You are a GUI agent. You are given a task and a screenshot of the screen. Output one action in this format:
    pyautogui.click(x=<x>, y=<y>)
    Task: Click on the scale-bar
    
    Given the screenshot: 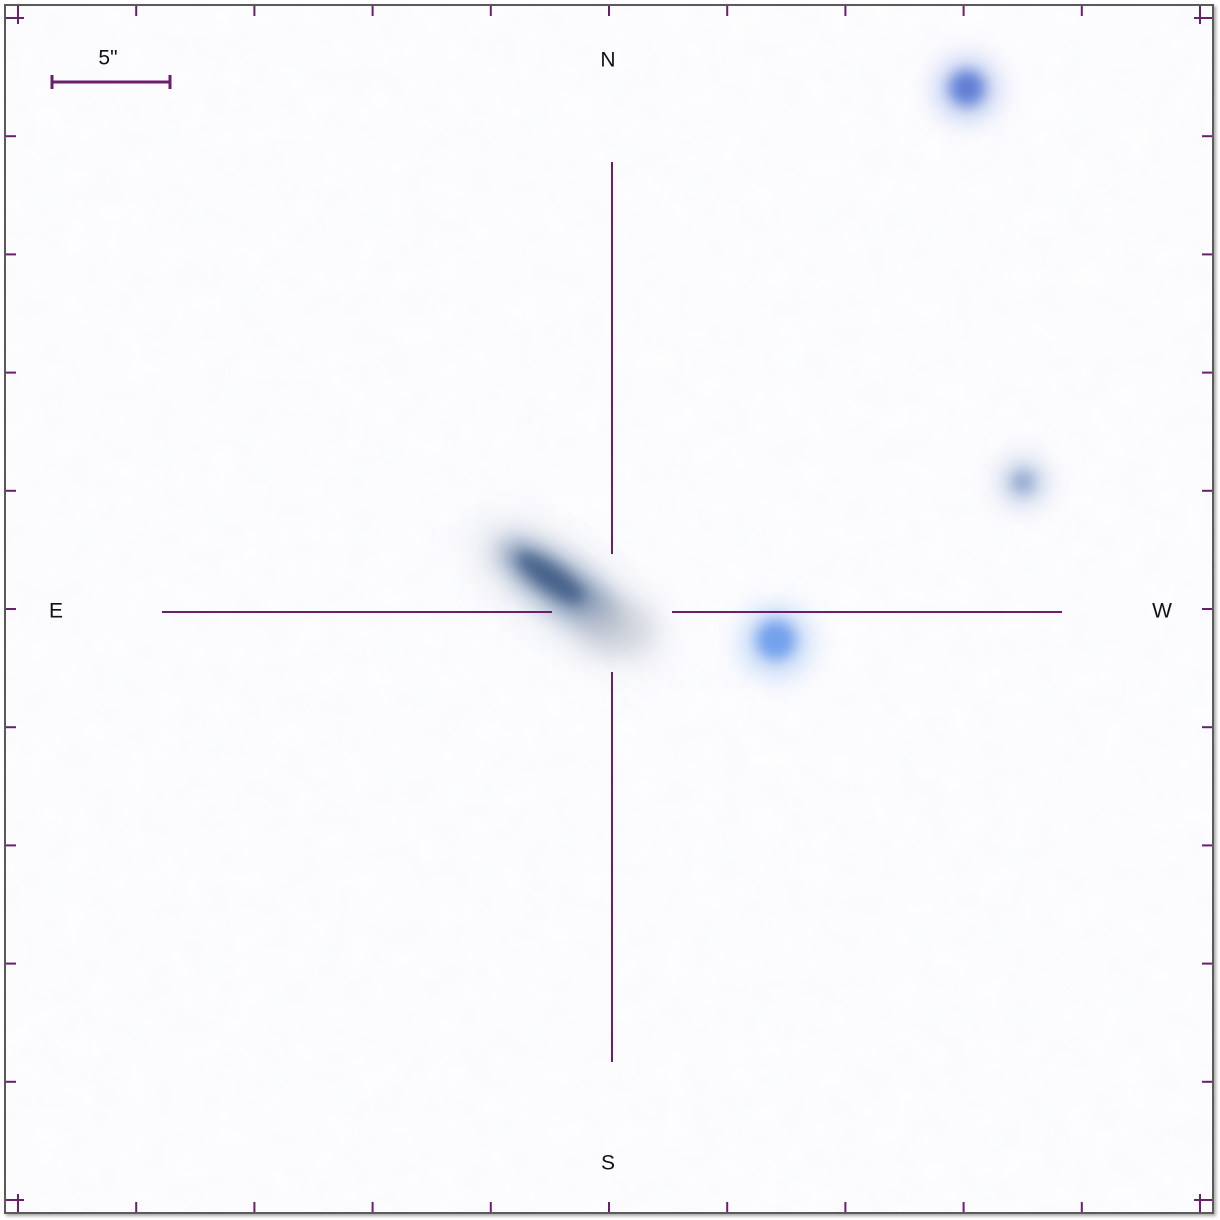 What is the action you would take?
    pyautogui.click(x=111, y=82)
    